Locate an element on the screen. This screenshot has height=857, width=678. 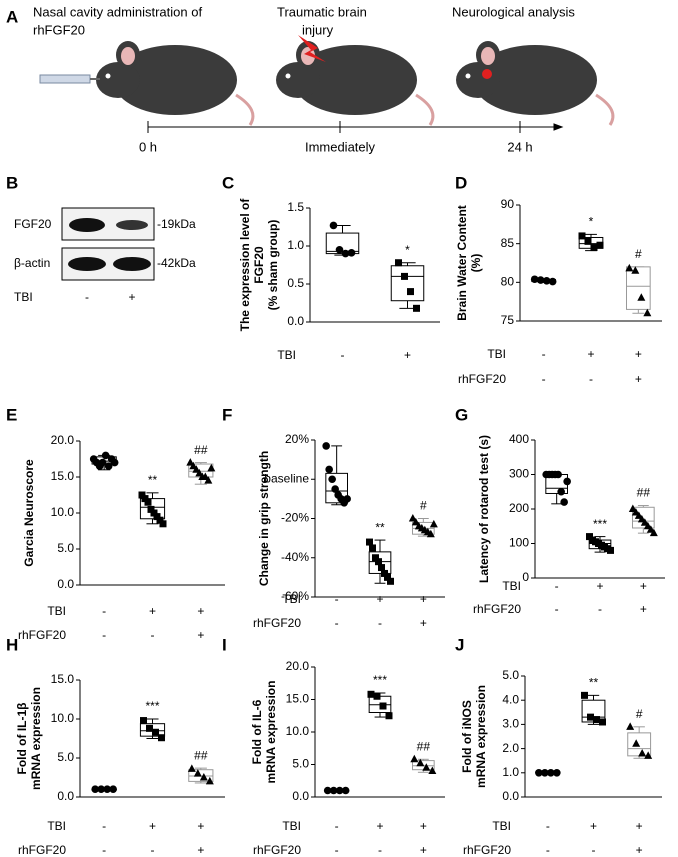
annotation: # is located at coordinates (639, 714).